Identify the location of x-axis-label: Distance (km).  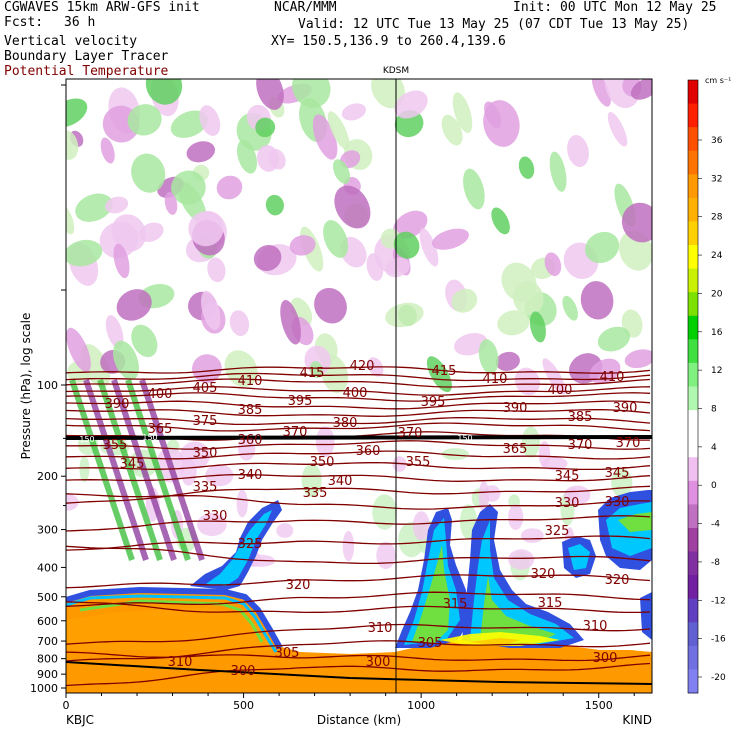
(359, 720).